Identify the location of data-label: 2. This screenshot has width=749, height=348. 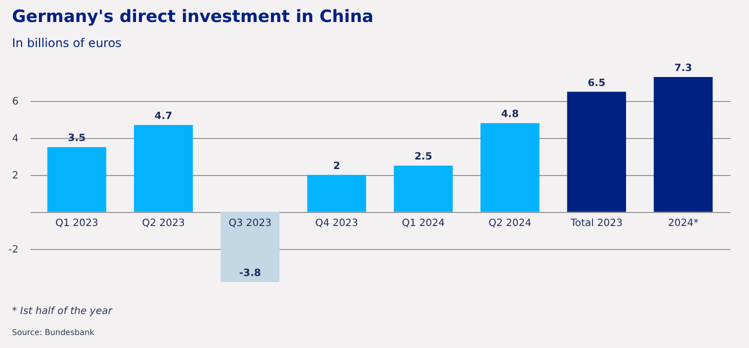
(336, 166).